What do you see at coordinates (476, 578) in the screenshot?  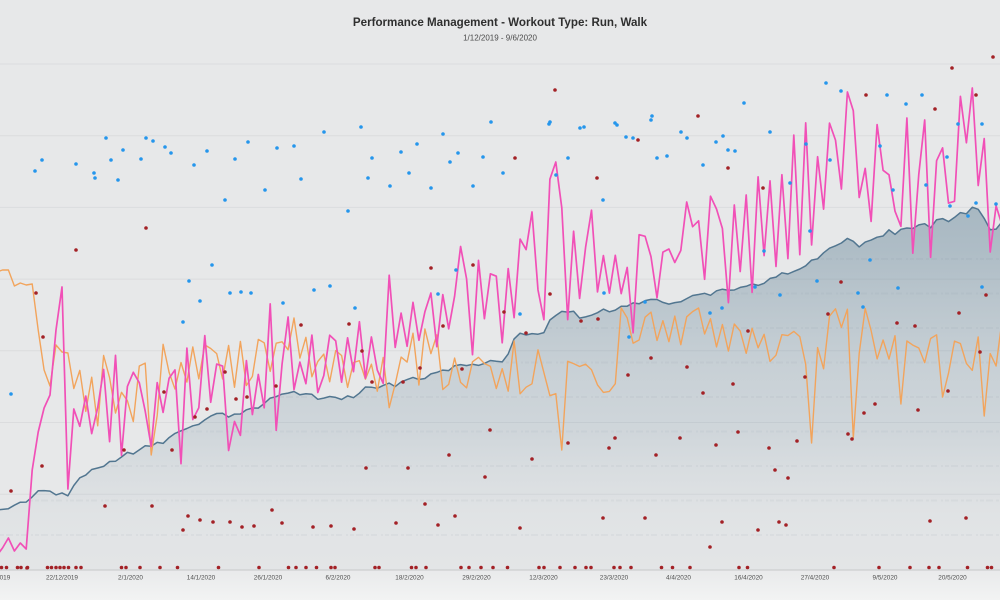 I see `svg-text: 29/2/2020` at bounding box center [476, 578].